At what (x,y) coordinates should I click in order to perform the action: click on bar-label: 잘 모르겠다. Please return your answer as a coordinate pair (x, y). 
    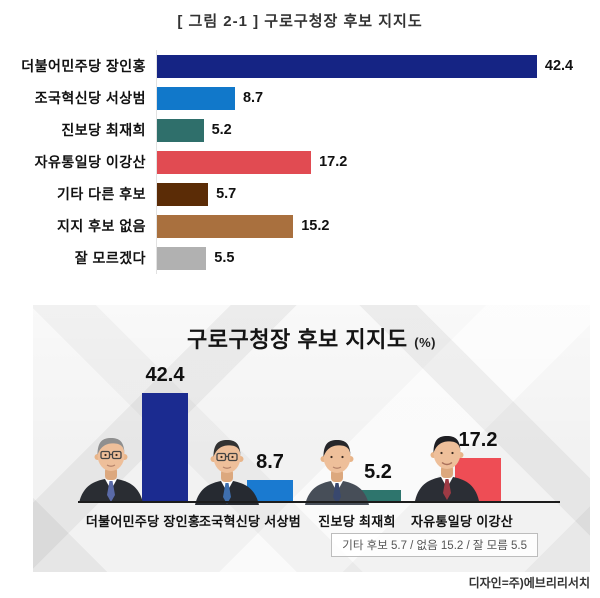
    Looking at the image, I should click on (110, 258).